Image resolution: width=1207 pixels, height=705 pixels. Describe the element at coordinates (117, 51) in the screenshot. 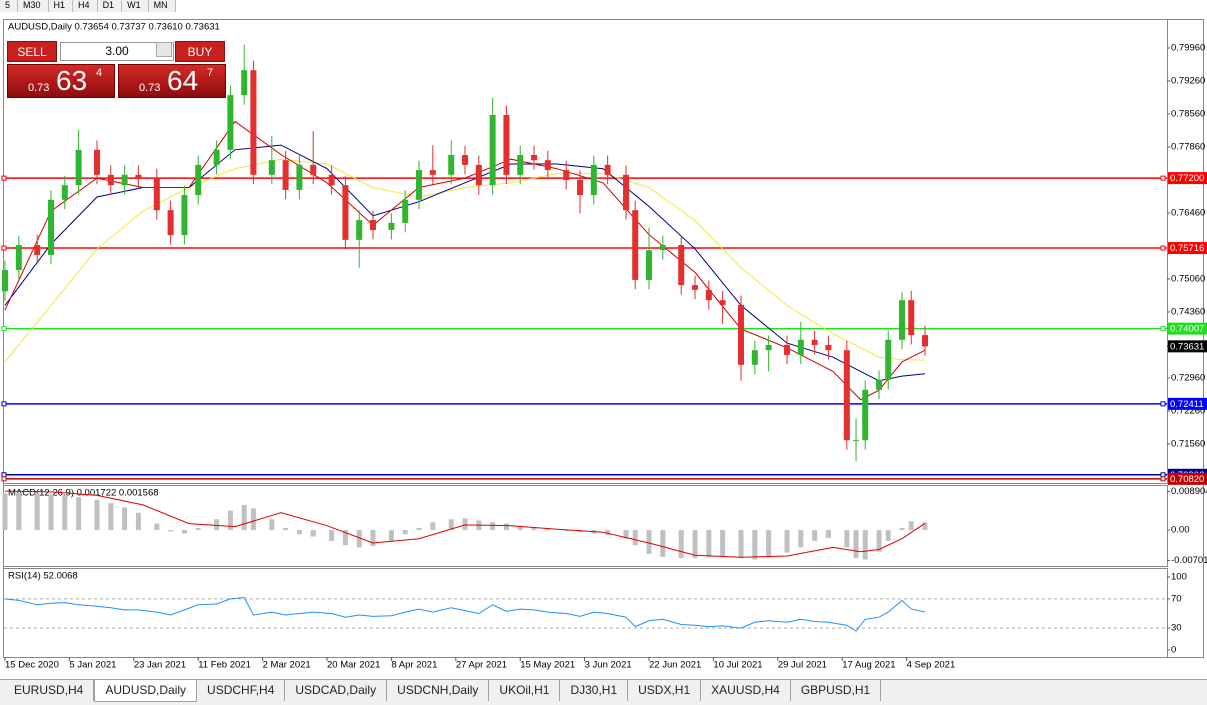

I see `lot-input: 3.00` at that location.